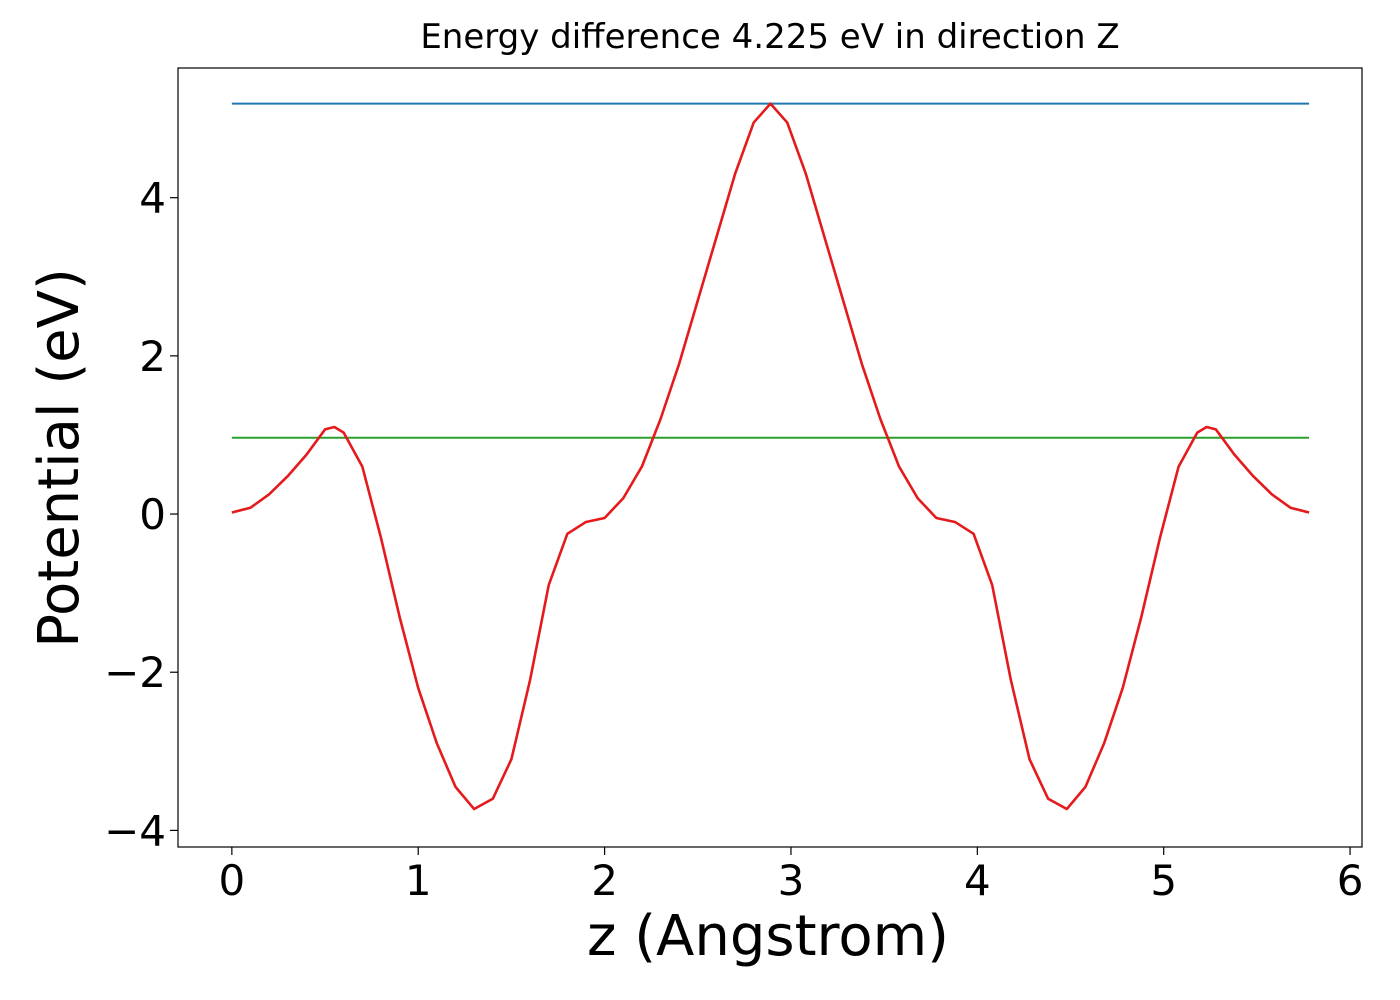  What do you see at coordinates (231, 880) in the screenshot?
I see `x-tick-label: 0` at bounding box center [231, 880].